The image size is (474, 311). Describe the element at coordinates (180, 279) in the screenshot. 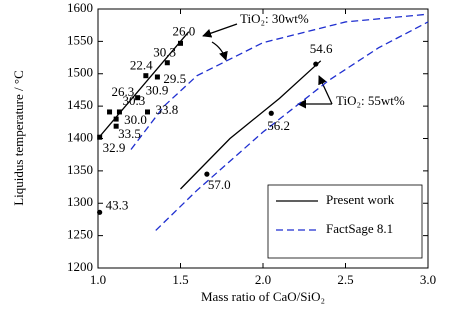

I see `x-tick-label: 1.5` at that location.